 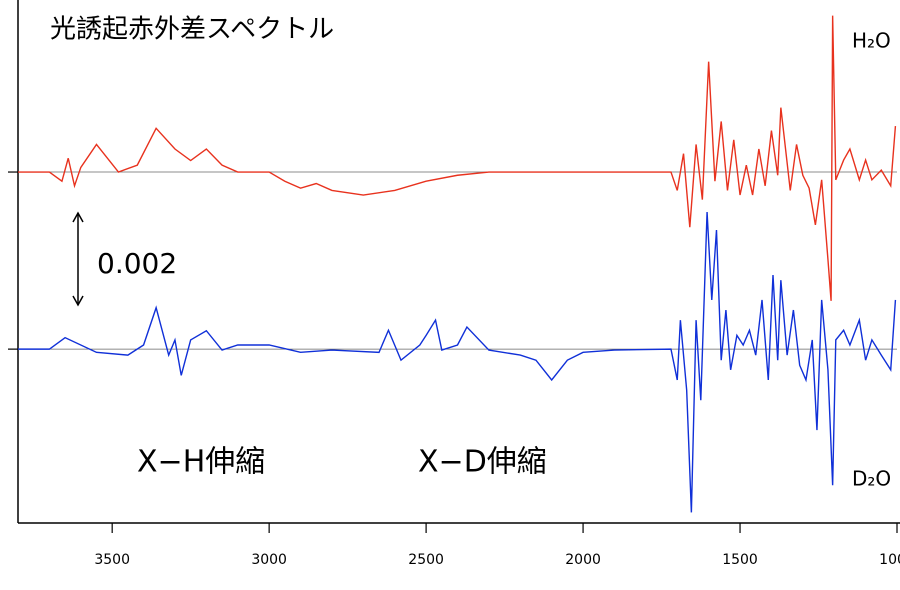 I want to click on series-label: D₂O, so click(x=871, y=479).